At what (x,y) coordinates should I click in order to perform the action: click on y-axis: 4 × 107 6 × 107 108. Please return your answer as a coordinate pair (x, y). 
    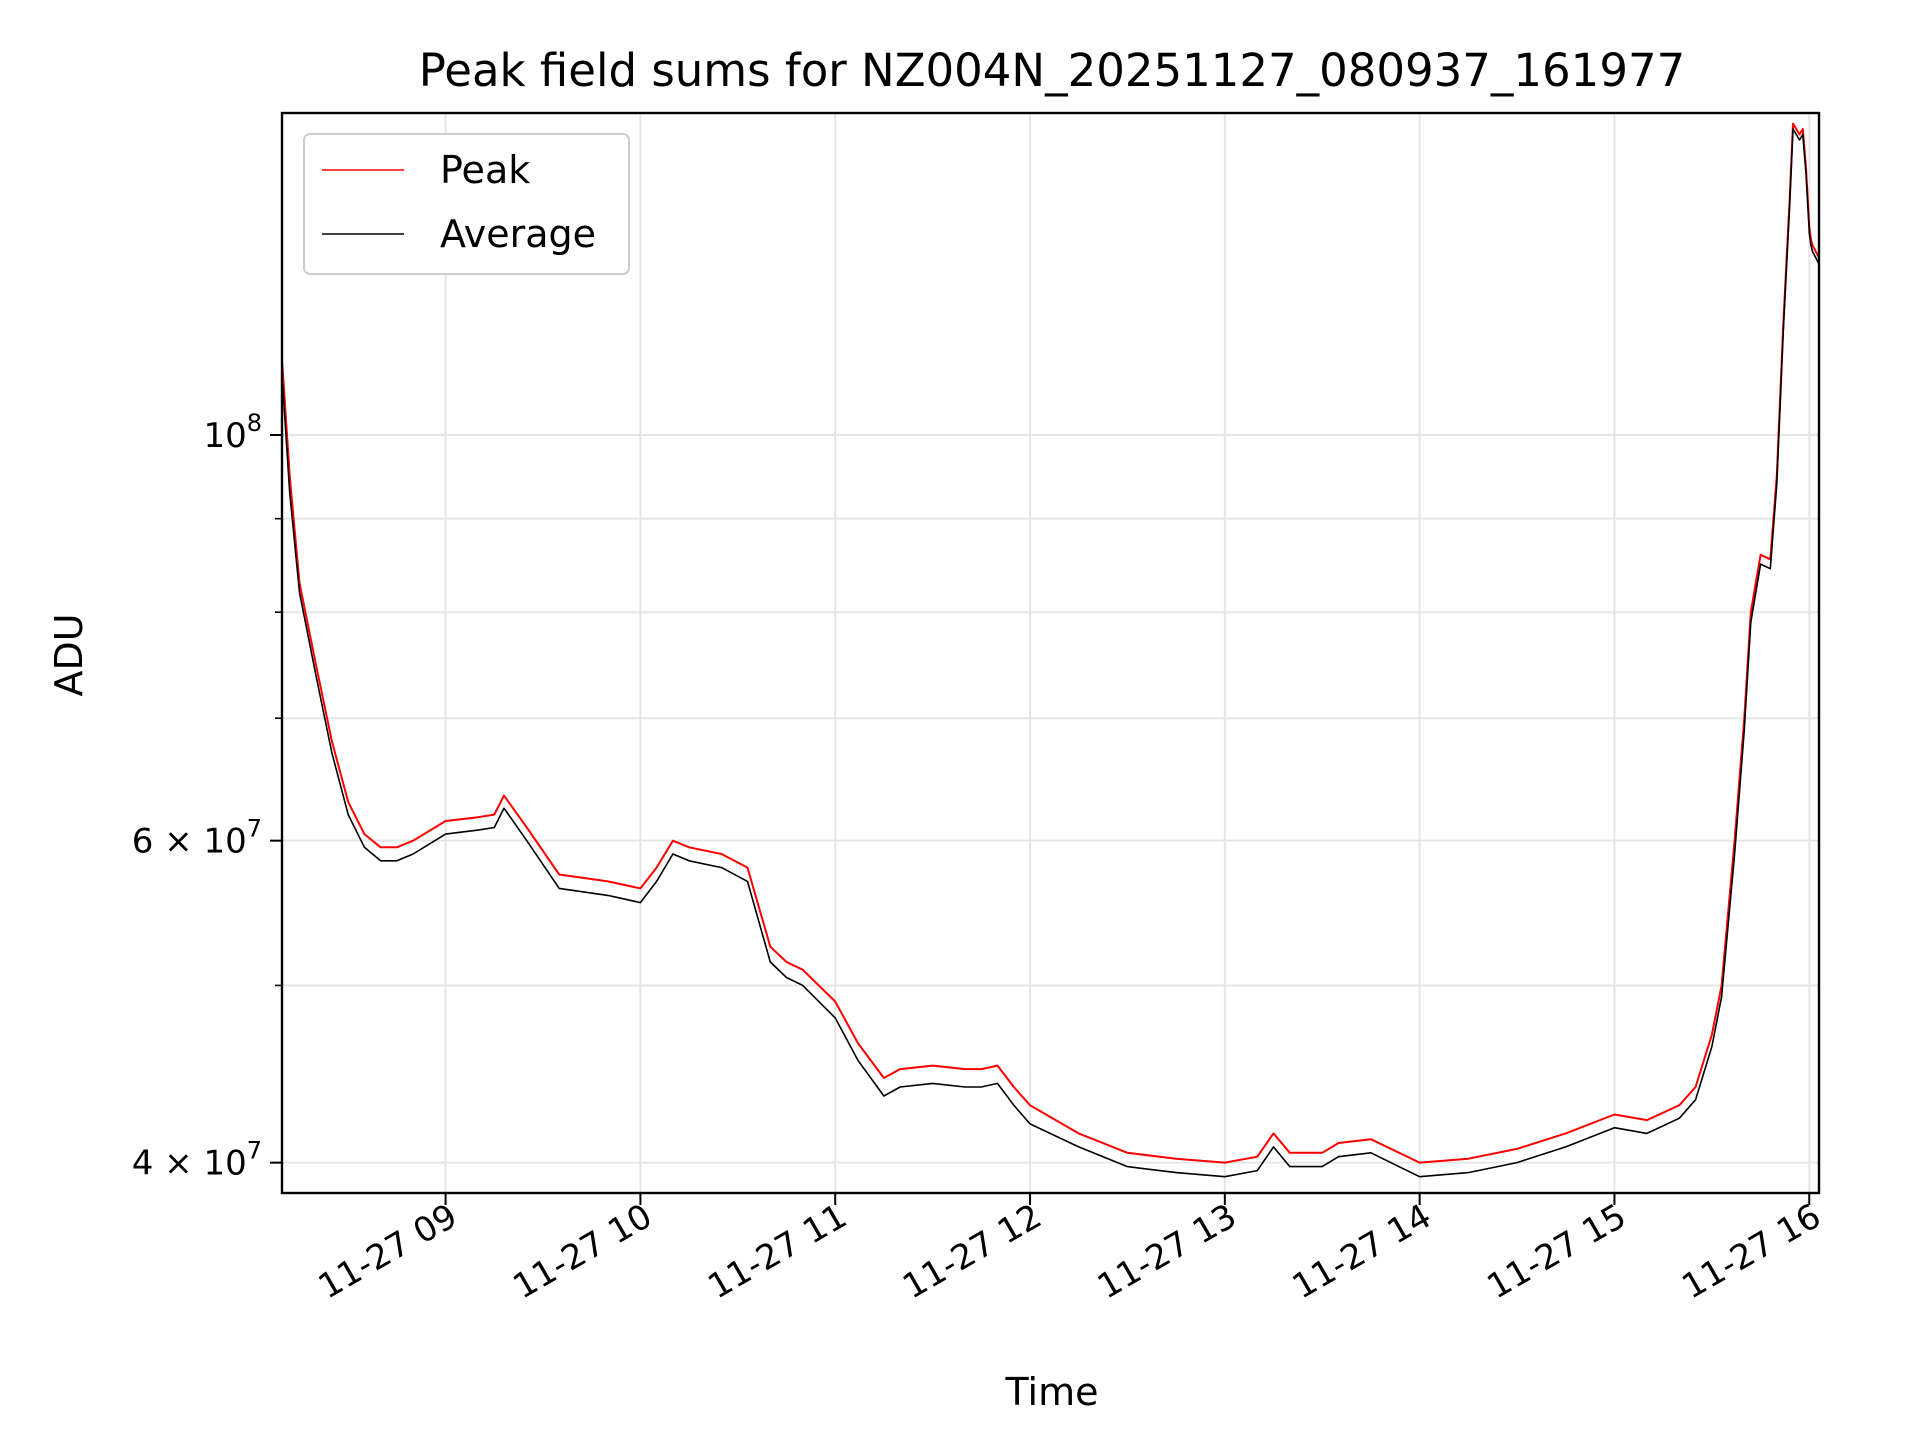
    Looking at the image, I should click on (207, 796).